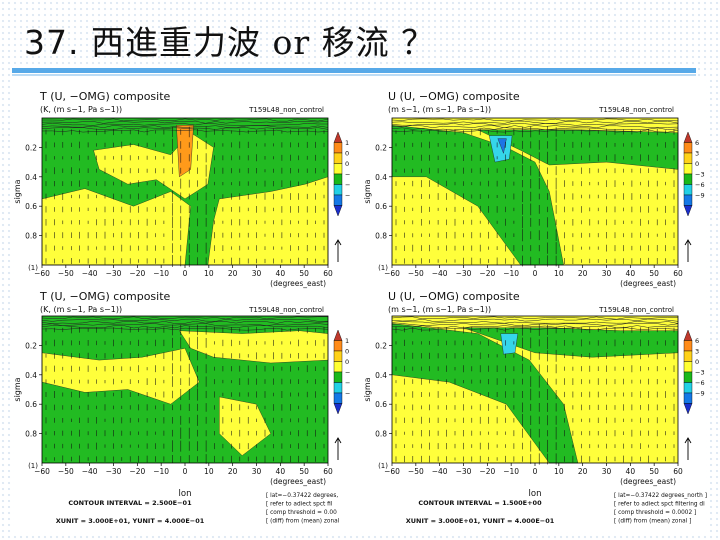  What do you see at coordinates (700, 175) in the screenshot?
I see `colorbar-label: −3` at bounding box center [700, 175].